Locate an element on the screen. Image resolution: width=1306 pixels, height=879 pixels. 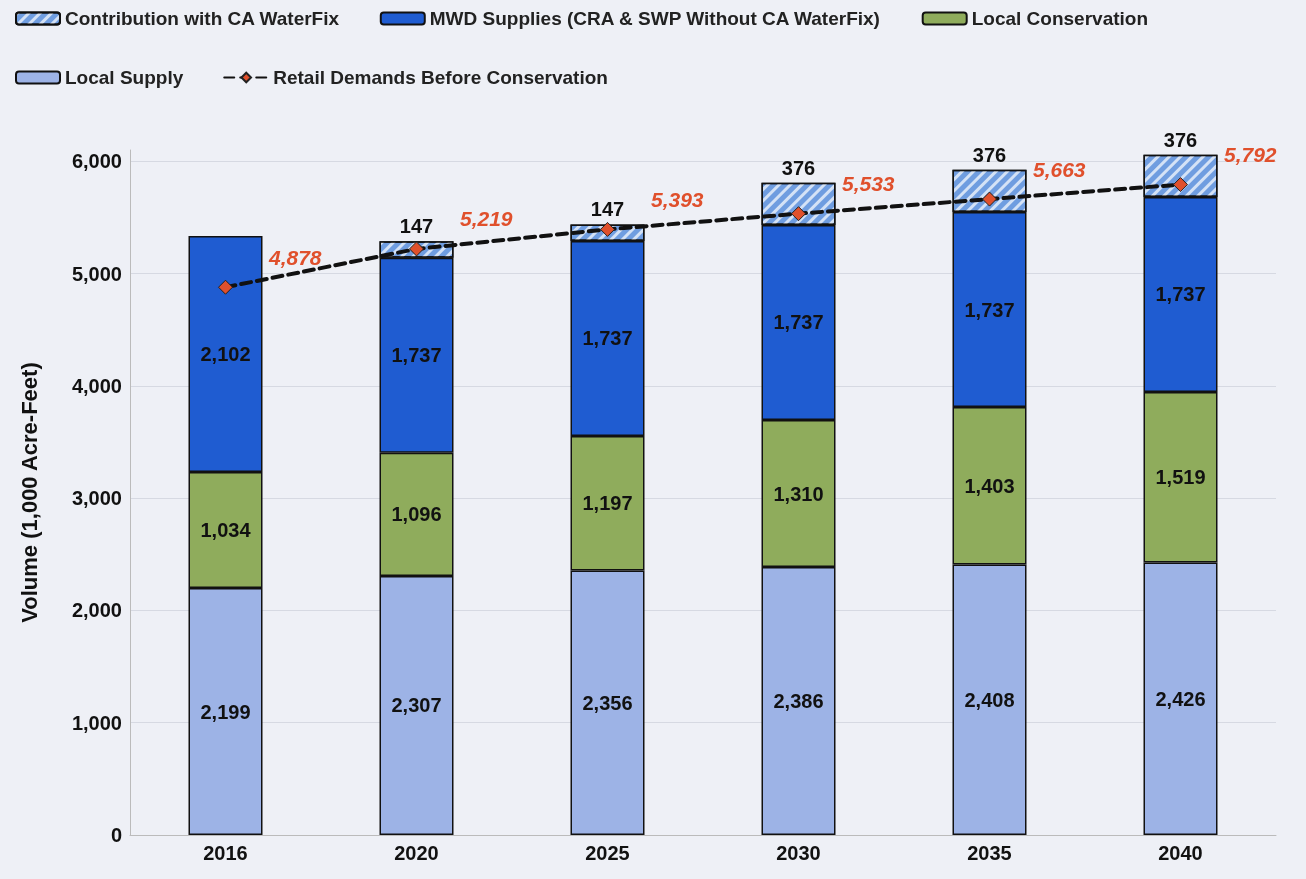
x-tick-label: 2035 is located at coordinates (989, 853).